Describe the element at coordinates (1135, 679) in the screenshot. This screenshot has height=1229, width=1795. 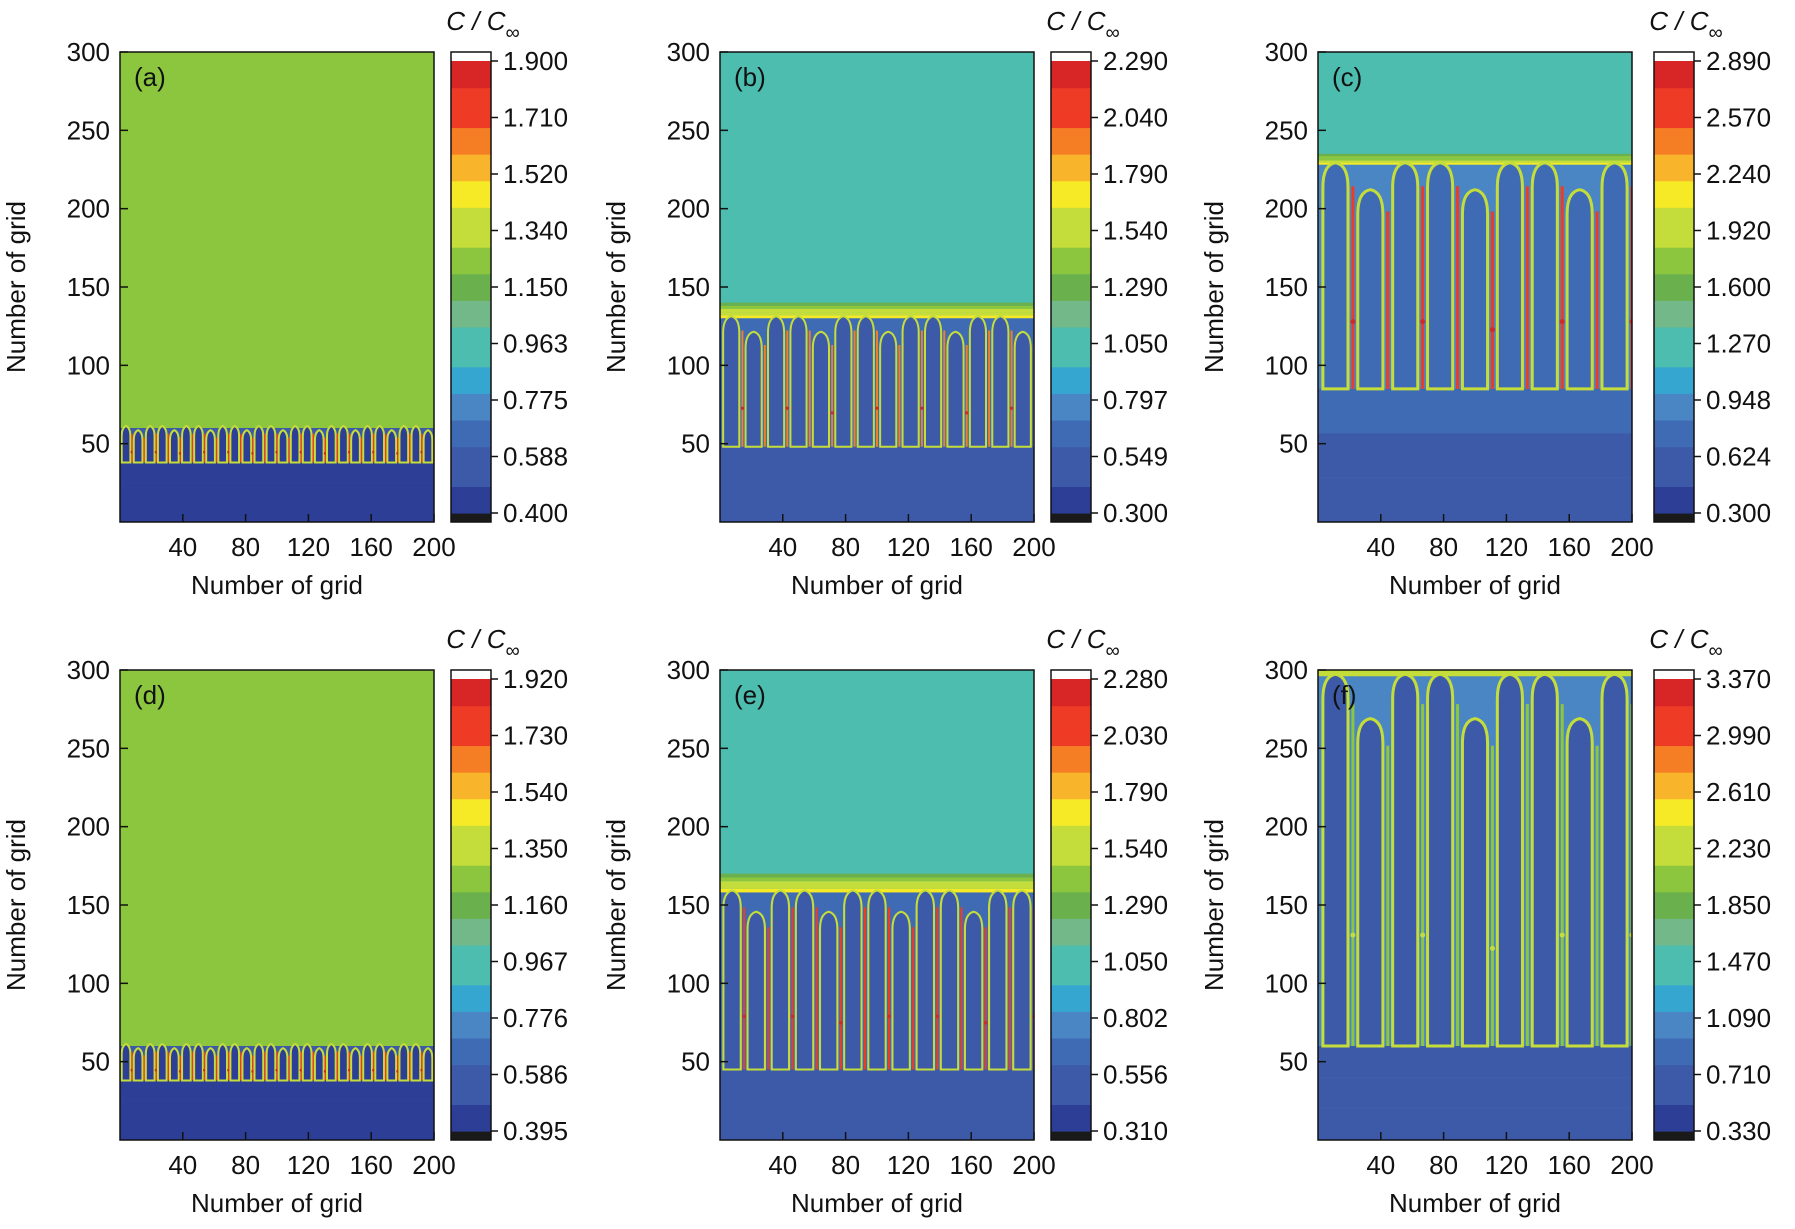
I see `colorbar-tick-label: 2.280` at that location.